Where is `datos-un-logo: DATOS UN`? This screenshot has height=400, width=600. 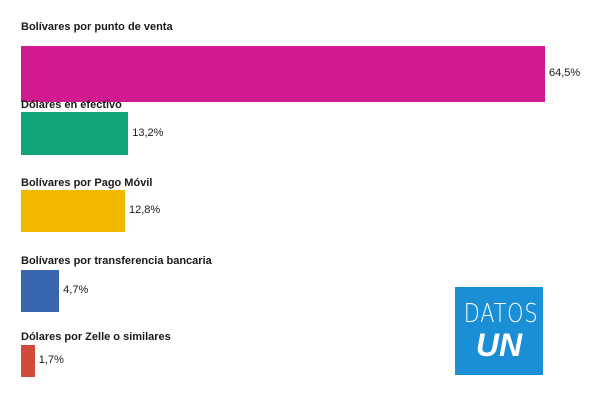
datos-un-logo: DATOS UN is located at coordinates (499, 331).